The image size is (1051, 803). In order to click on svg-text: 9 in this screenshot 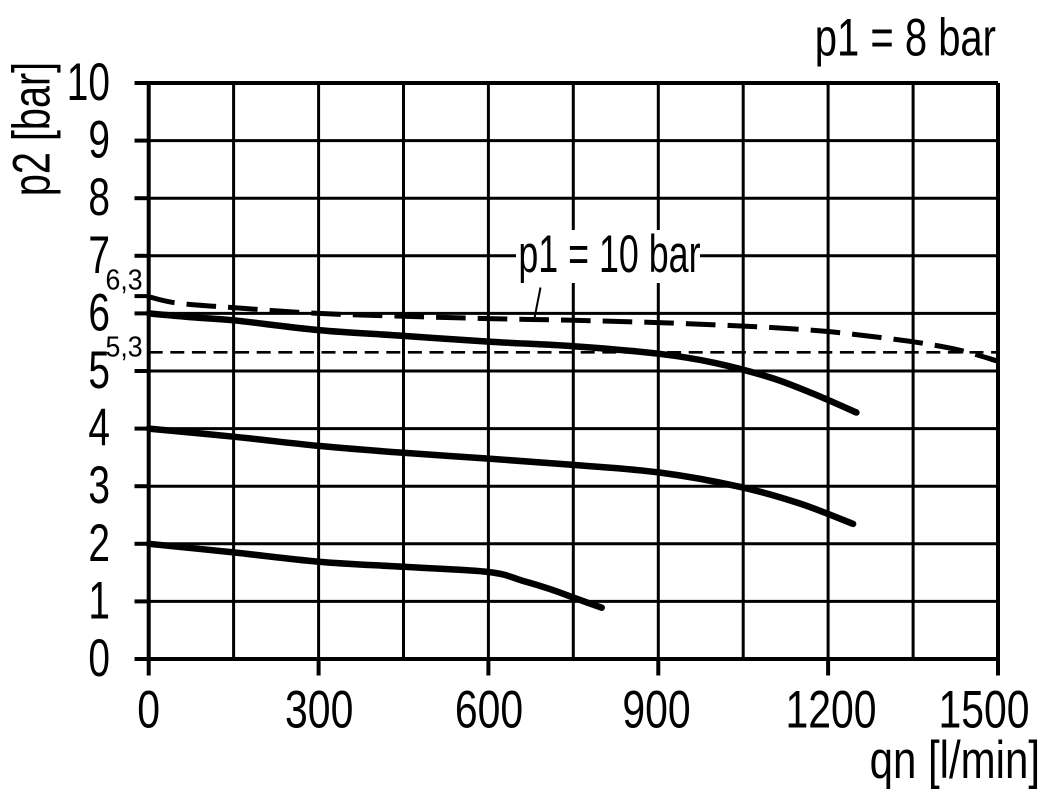, I will do `click(99, 139)`.